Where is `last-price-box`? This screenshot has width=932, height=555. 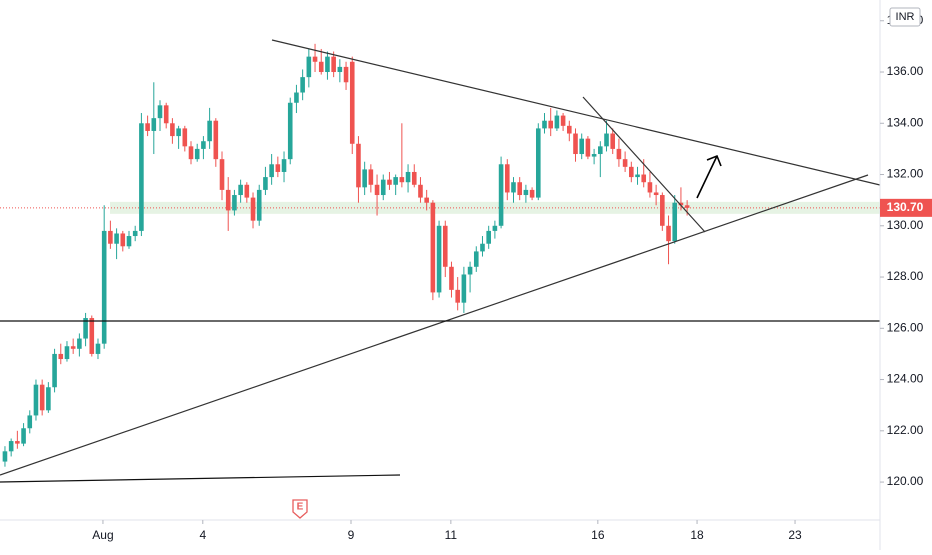 last-price-box is located at coordinates (906, 207).